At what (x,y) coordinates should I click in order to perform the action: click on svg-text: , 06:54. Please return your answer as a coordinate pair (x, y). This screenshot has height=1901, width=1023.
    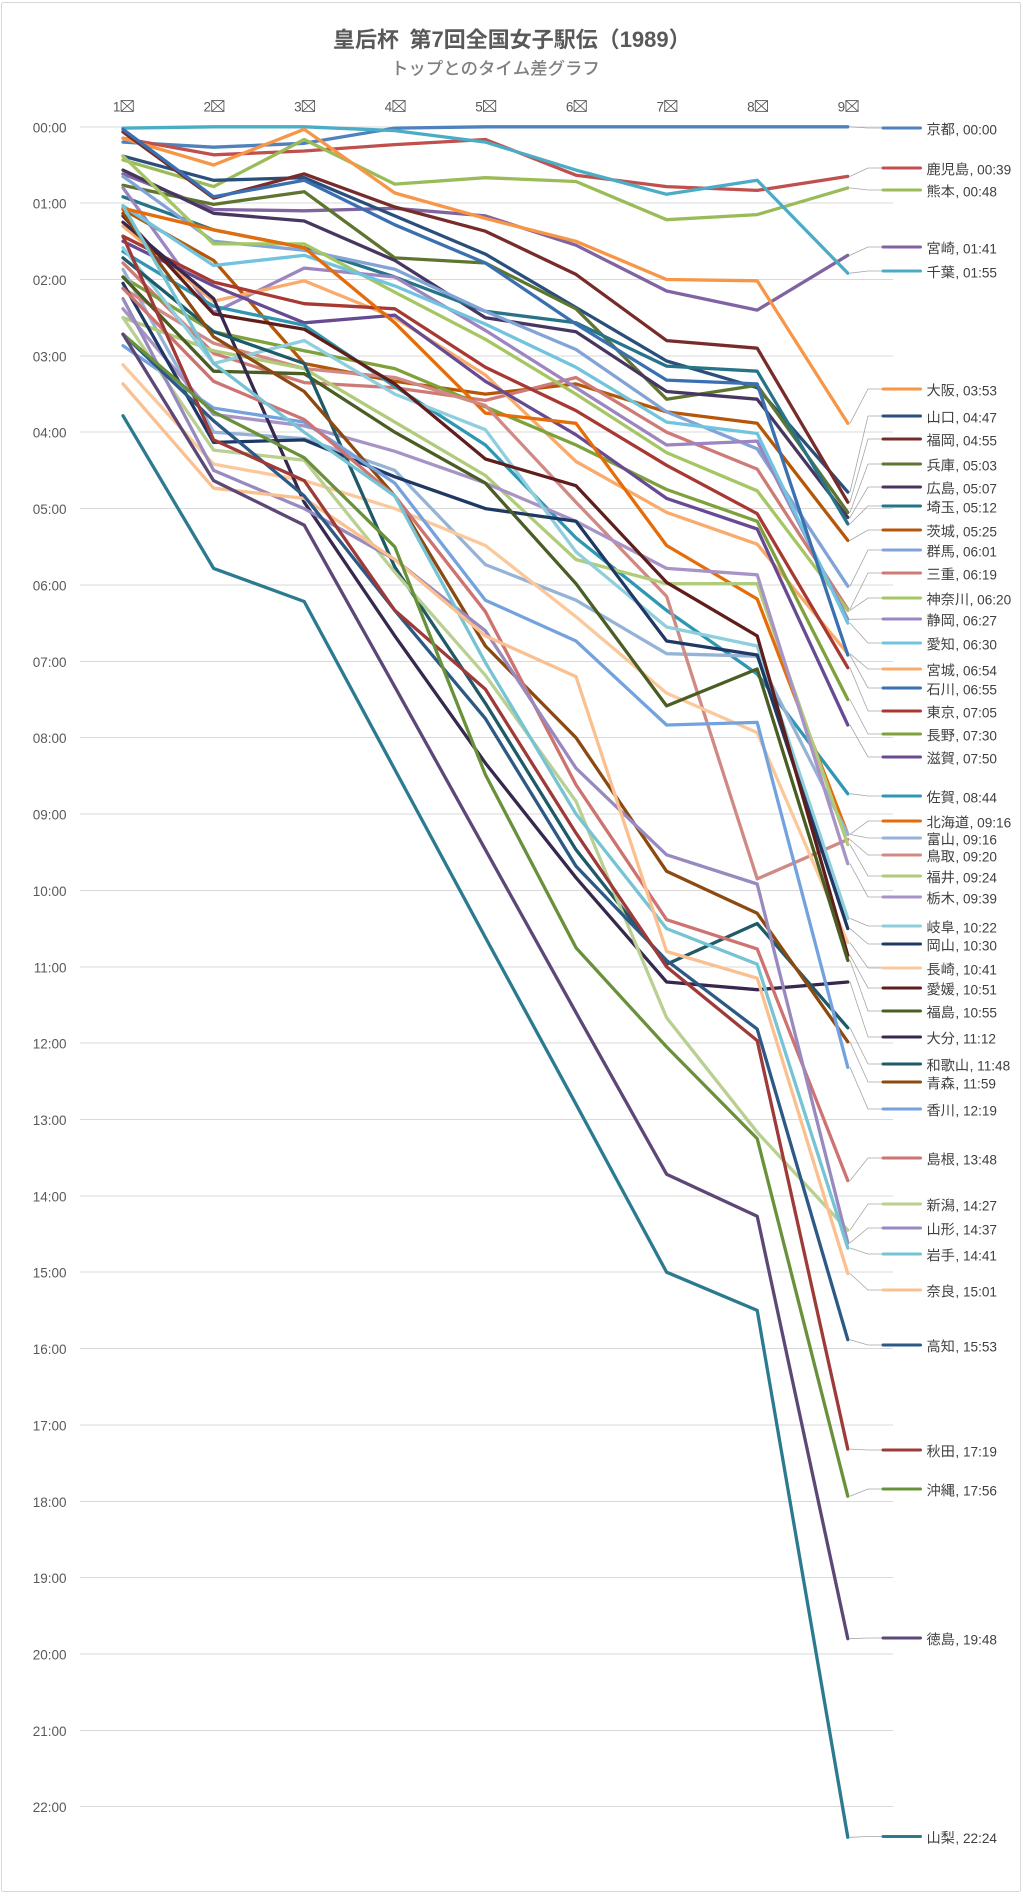
    Looking at the image, I should click on (976, 670).